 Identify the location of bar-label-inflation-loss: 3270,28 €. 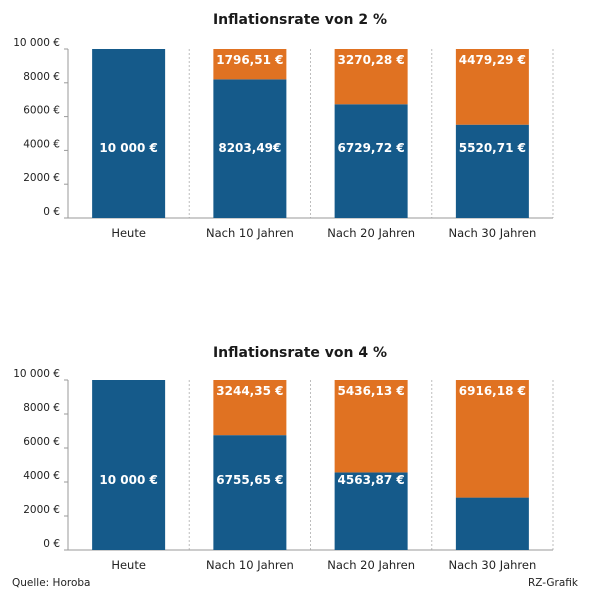
(371, 60).